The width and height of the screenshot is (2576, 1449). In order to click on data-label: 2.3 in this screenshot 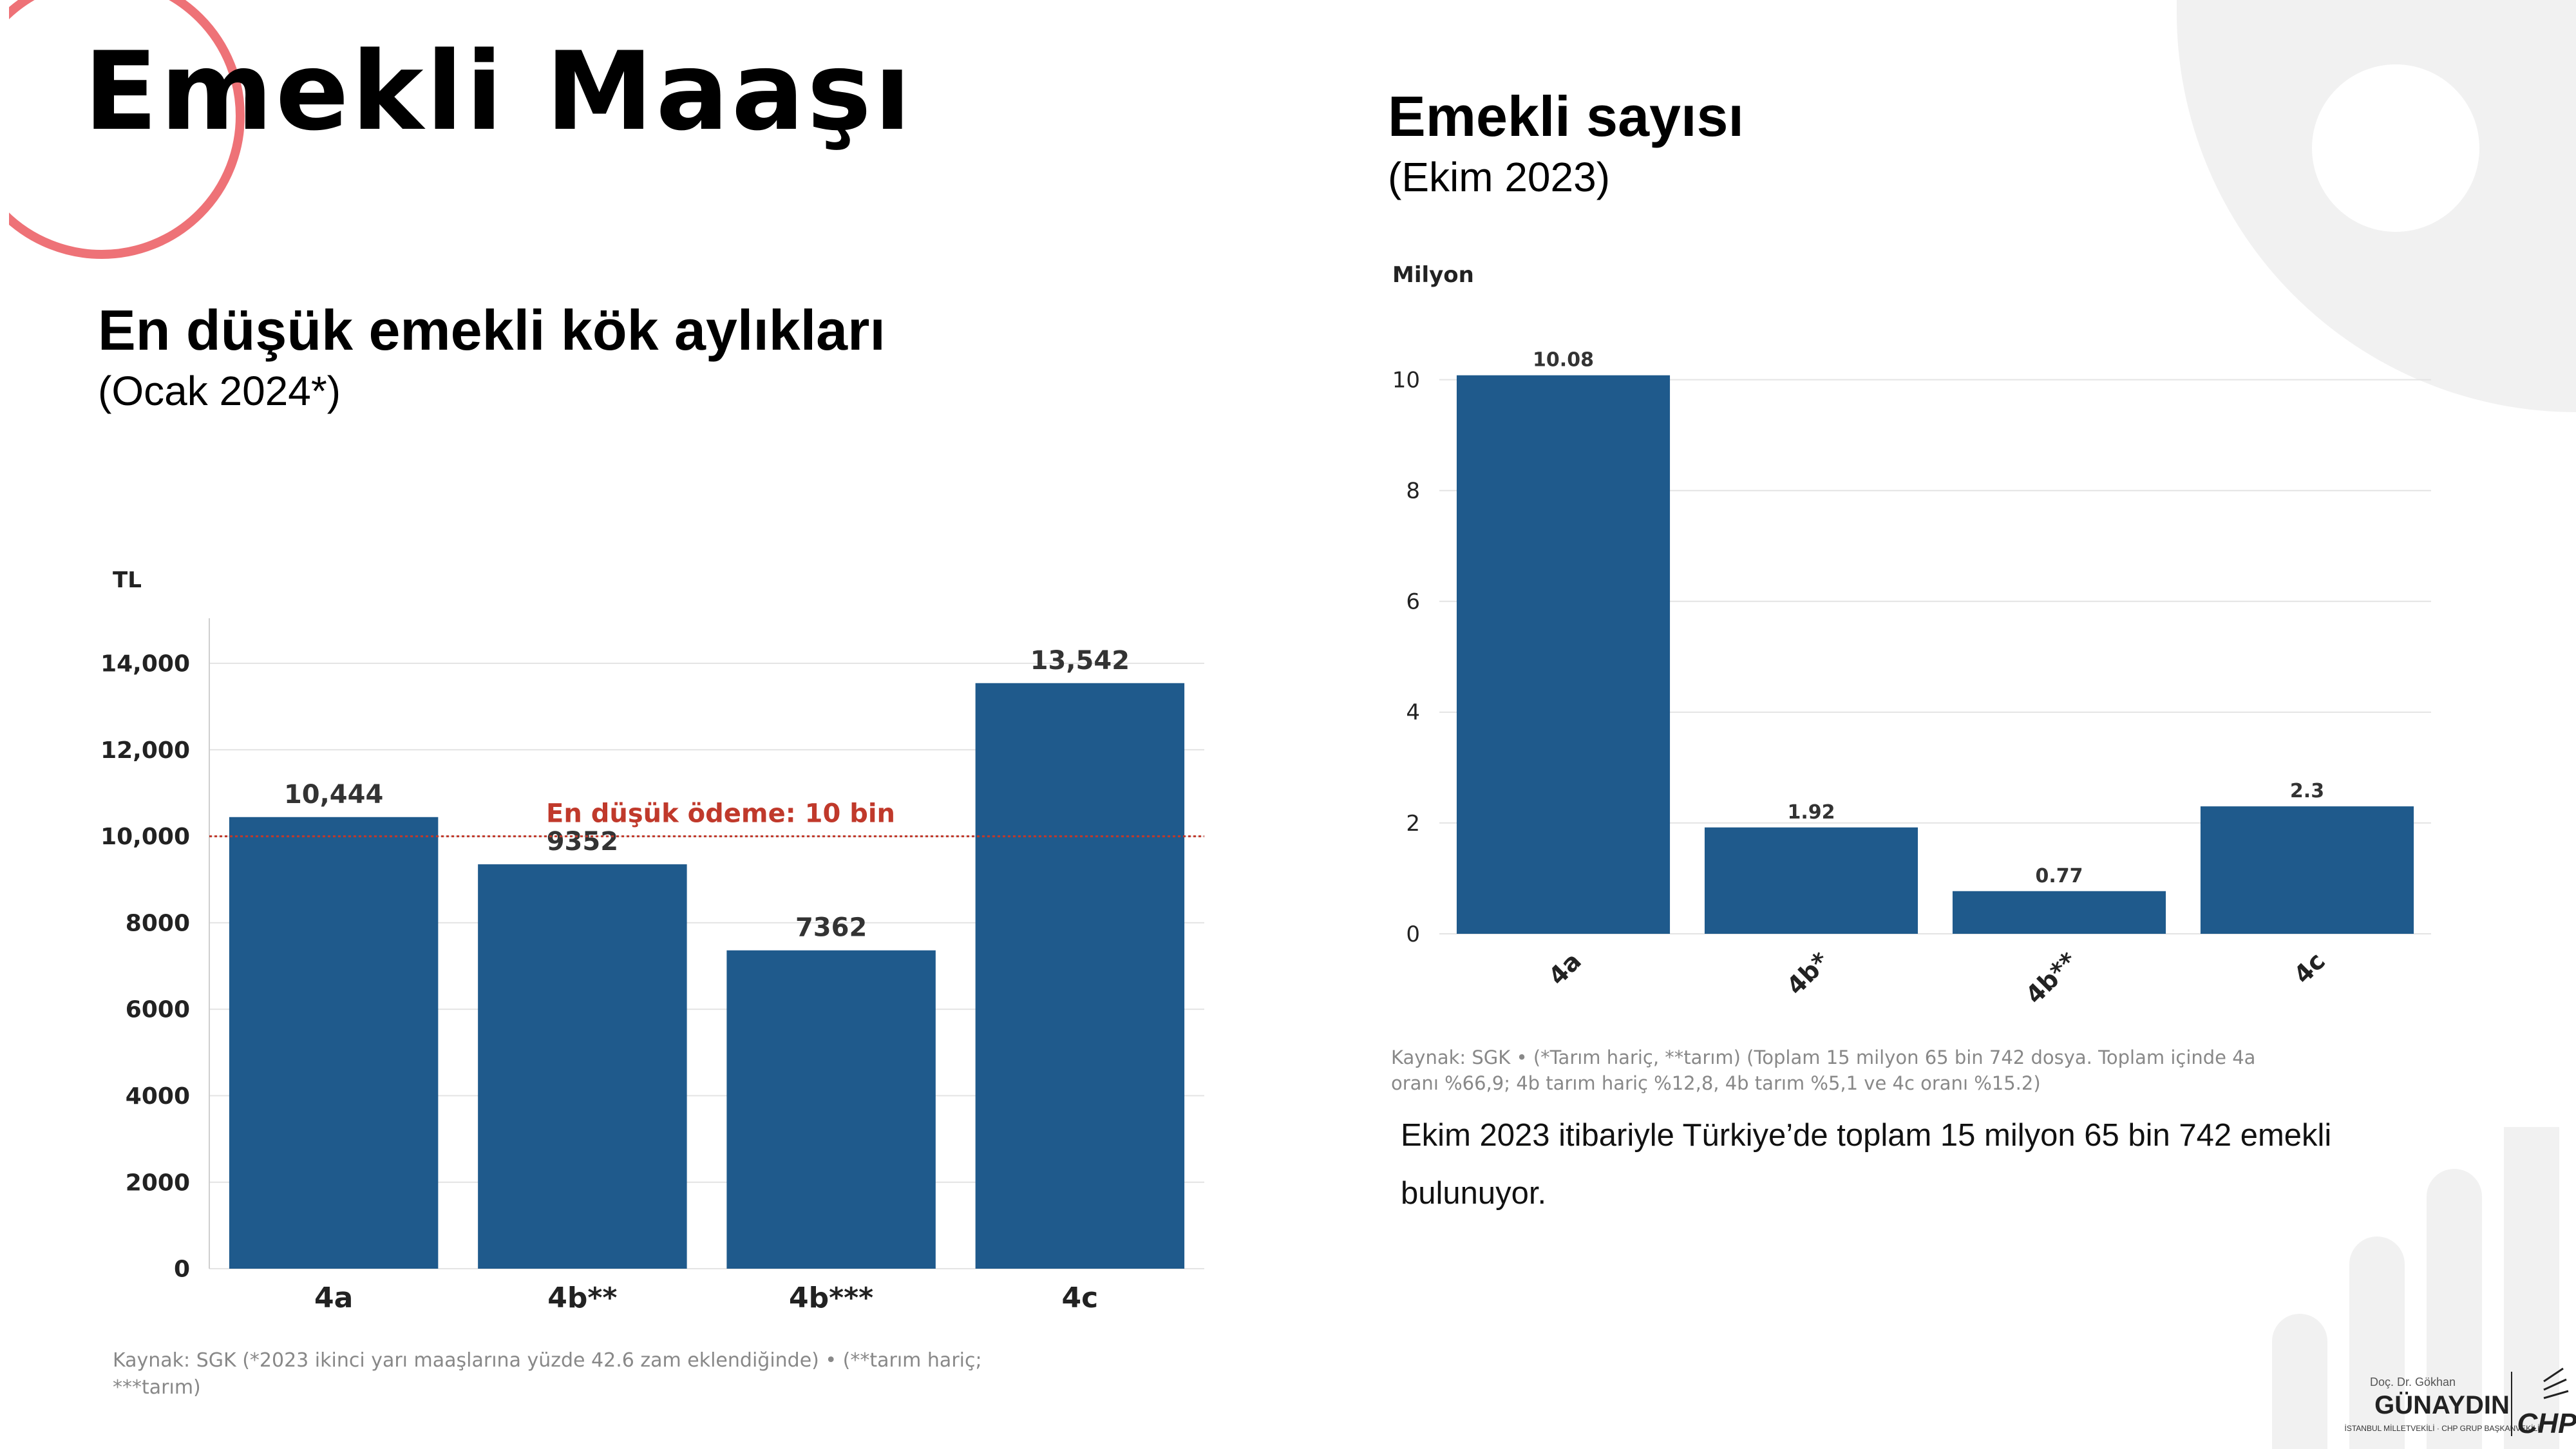, I will do `click(2307, 791)`.